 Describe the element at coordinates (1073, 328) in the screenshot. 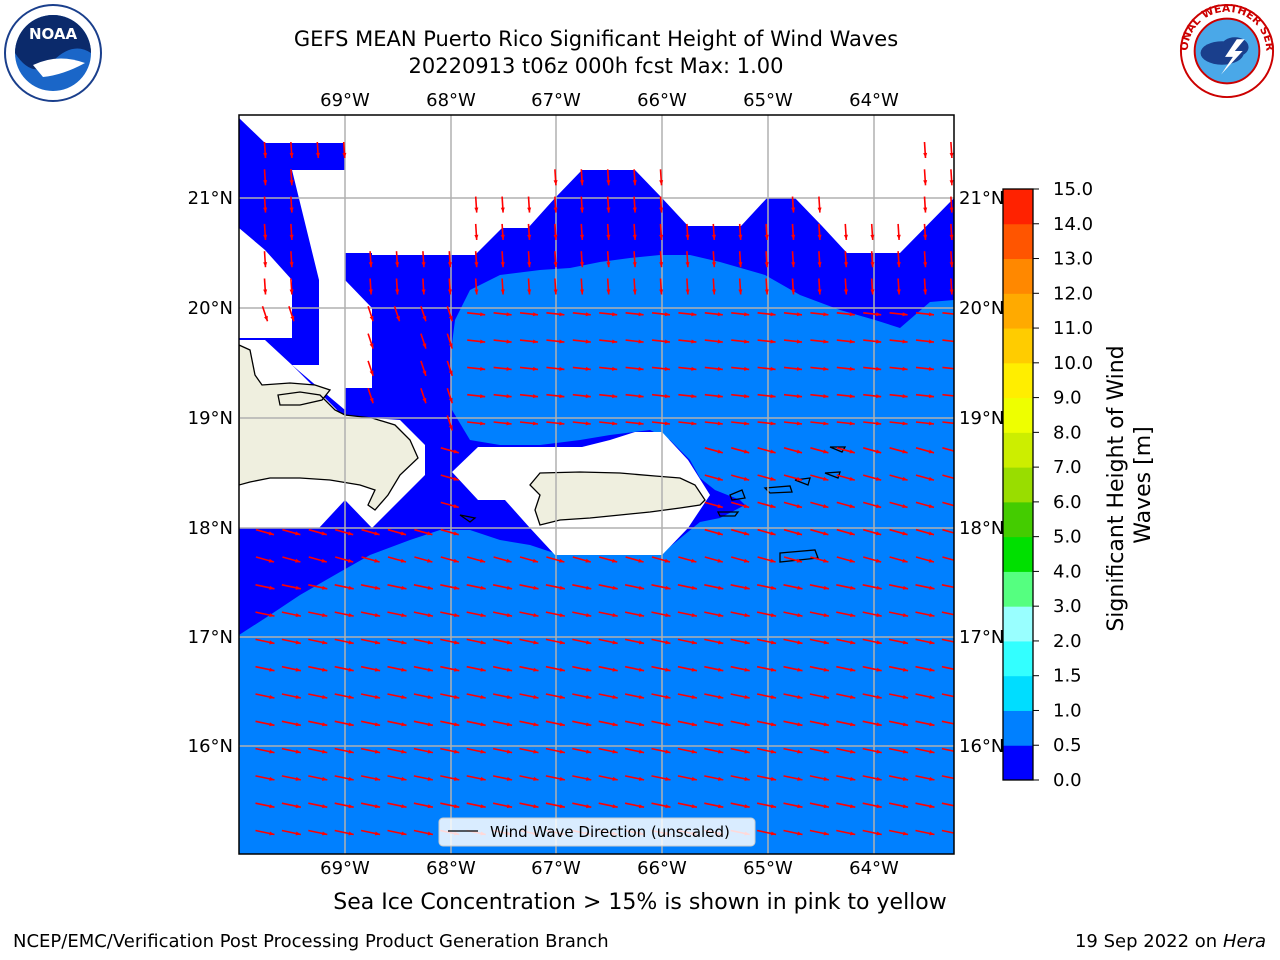

I see `colorbar-tick-label: 11.0` at that location.